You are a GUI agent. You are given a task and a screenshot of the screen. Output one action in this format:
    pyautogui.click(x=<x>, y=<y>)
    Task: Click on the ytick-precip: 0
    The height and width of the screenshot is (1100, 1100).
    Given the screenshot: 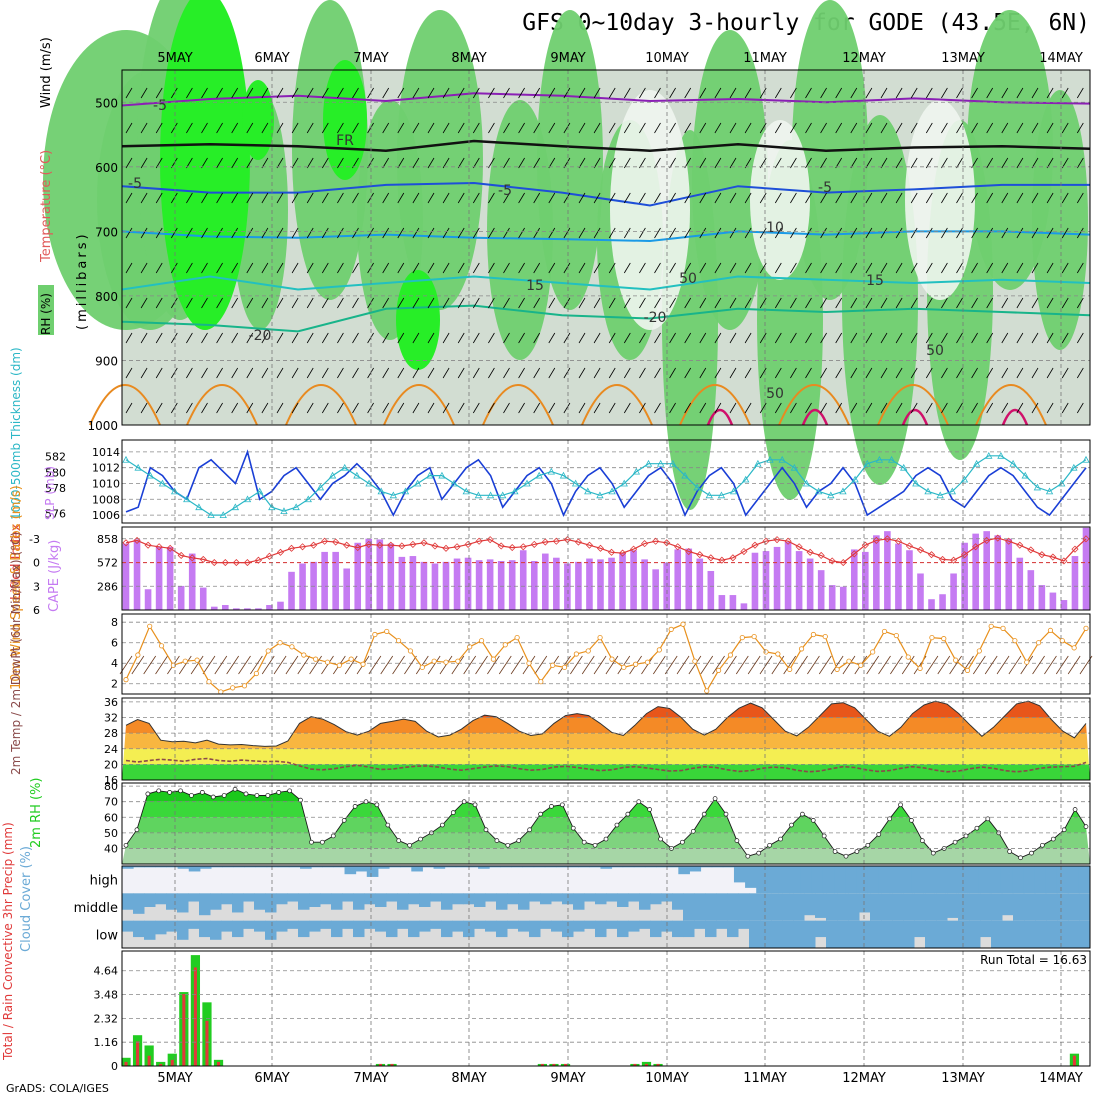 What is the action you would take?
    pyautogui.click(x=114, y=1066)
    